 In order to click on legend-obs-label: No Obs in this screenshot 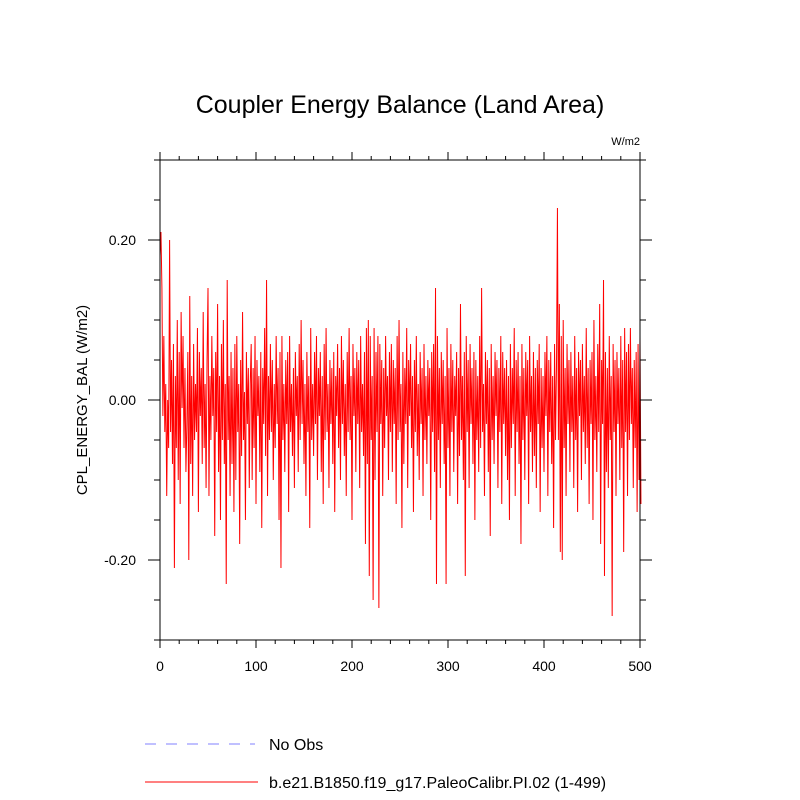, I will do `click(296, 745)`.